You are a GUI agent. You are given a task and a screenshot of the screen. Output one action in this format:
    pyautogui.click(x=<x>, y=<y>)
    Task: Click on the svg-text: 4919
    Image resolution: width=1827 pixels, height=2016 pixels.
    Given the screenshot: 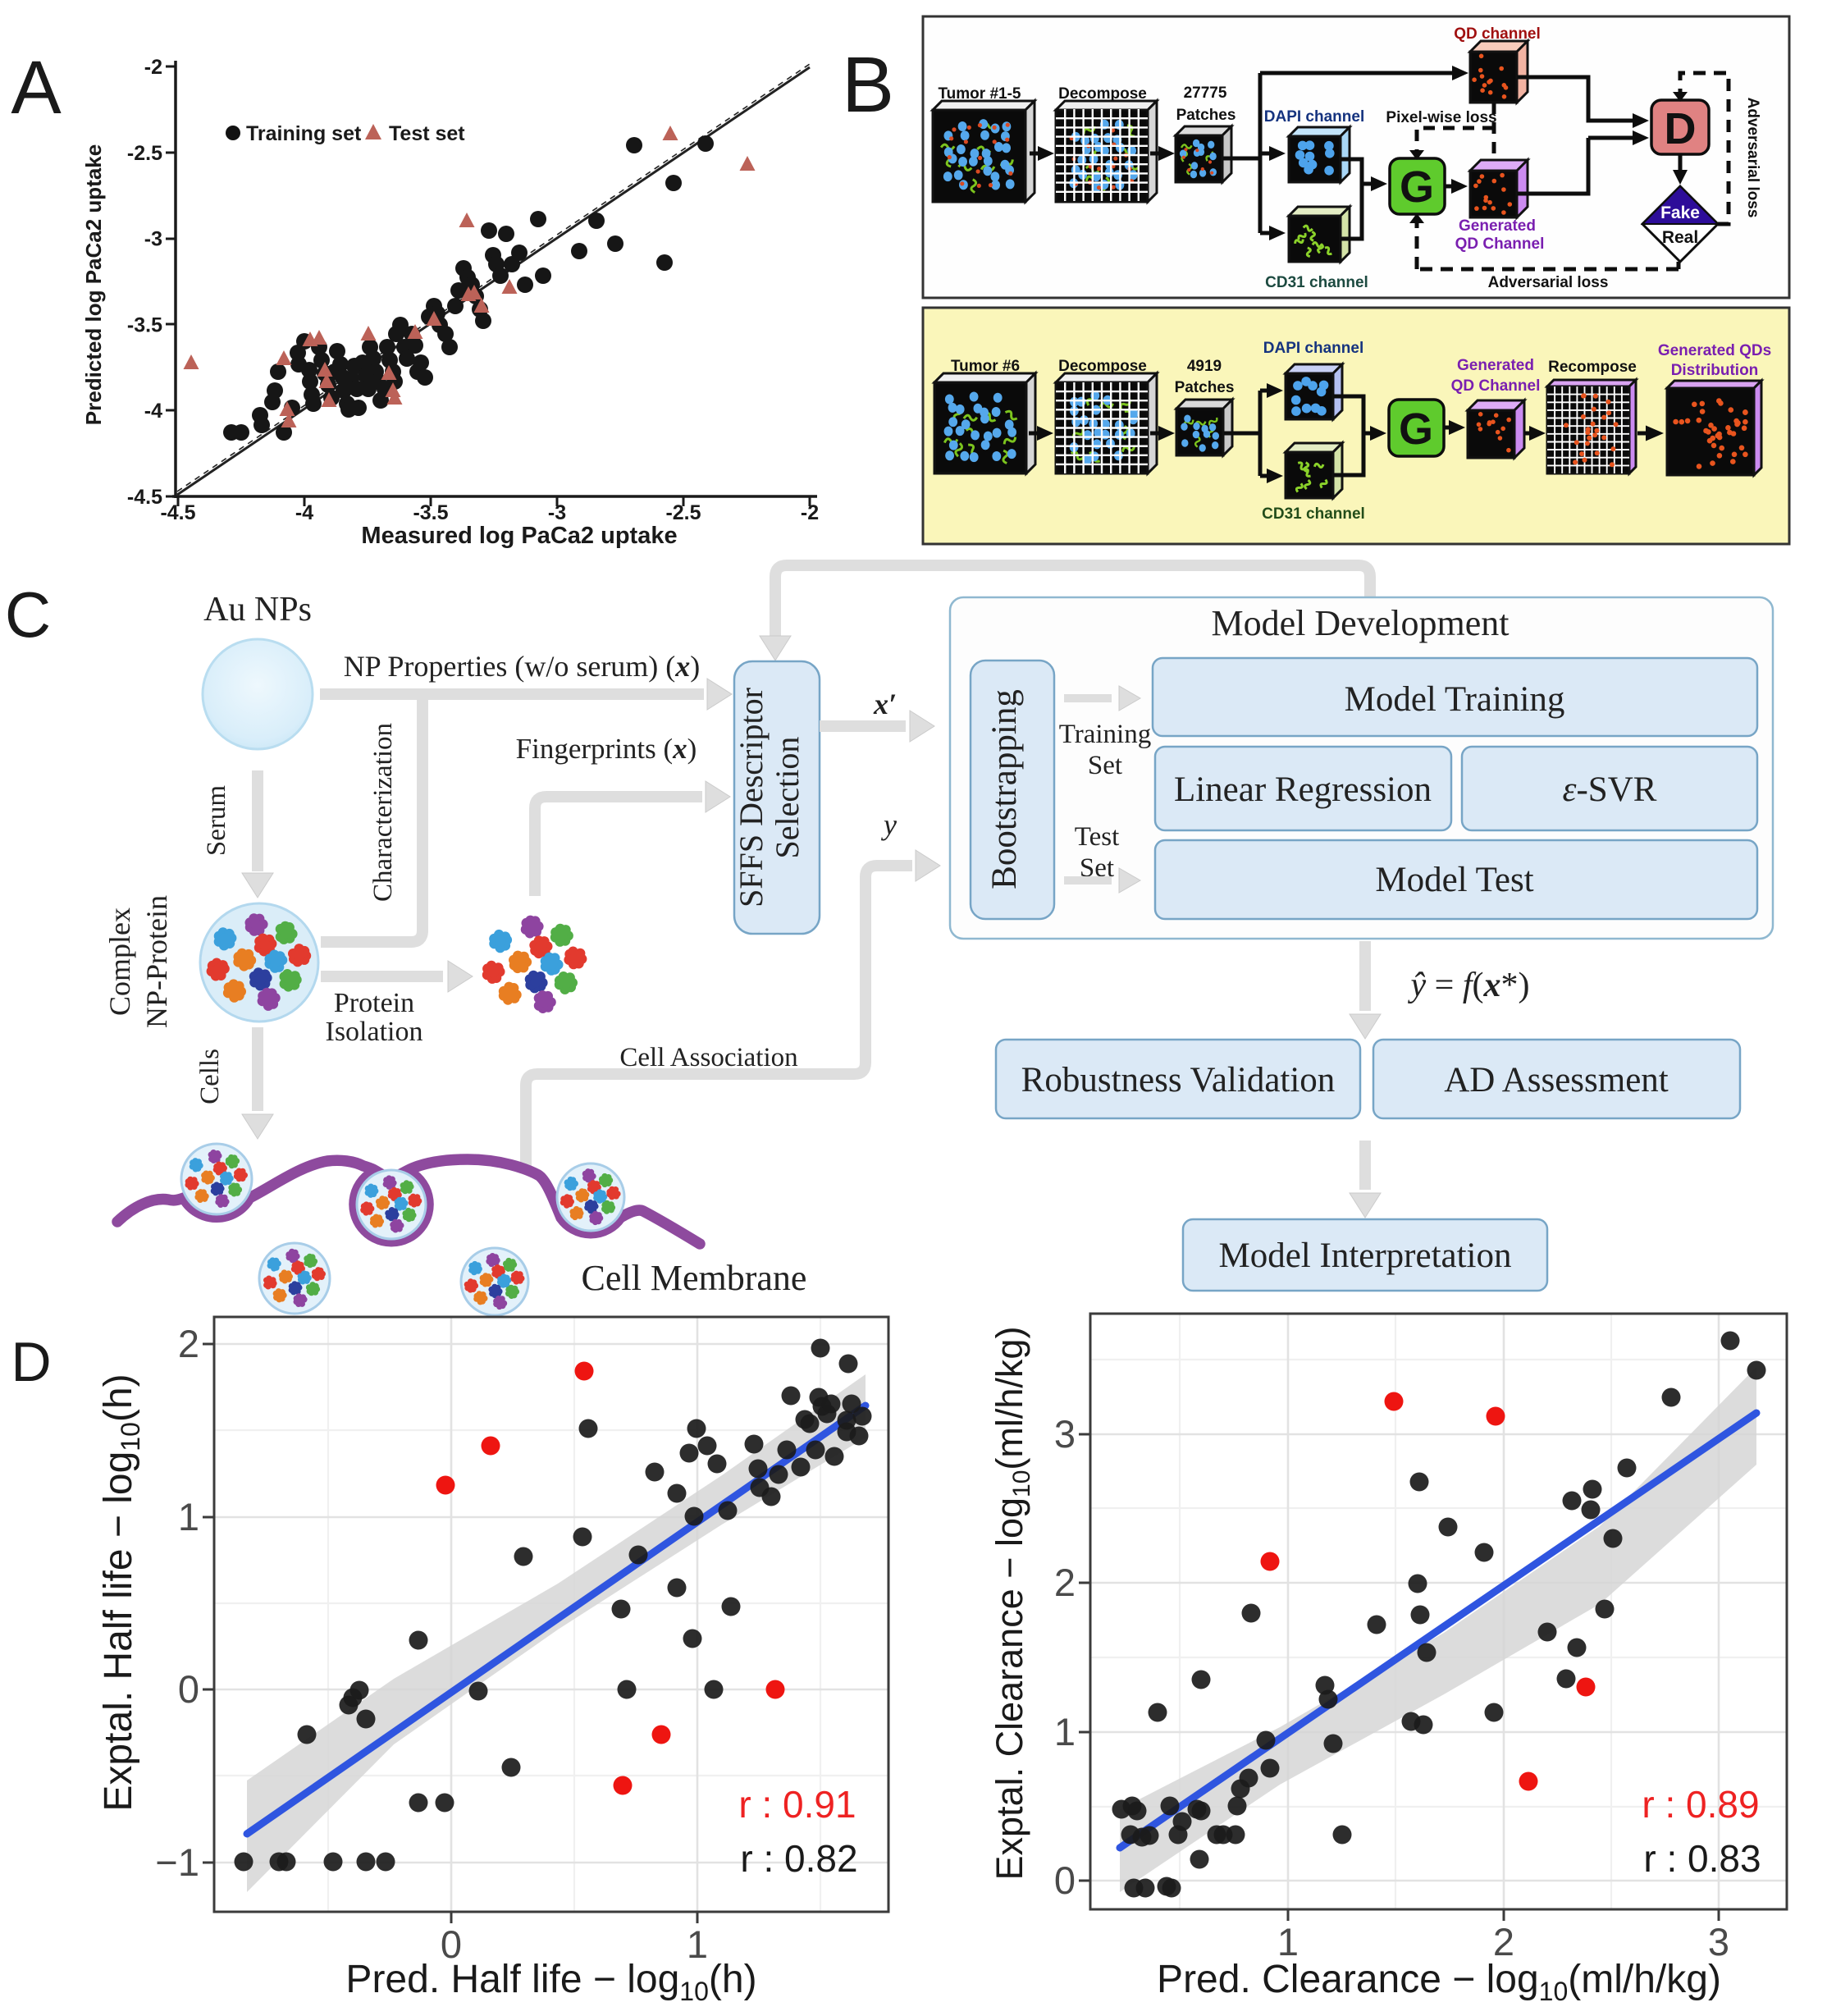 What is the action you would take?
    pyautogui.click(x=1205, y=366)
    